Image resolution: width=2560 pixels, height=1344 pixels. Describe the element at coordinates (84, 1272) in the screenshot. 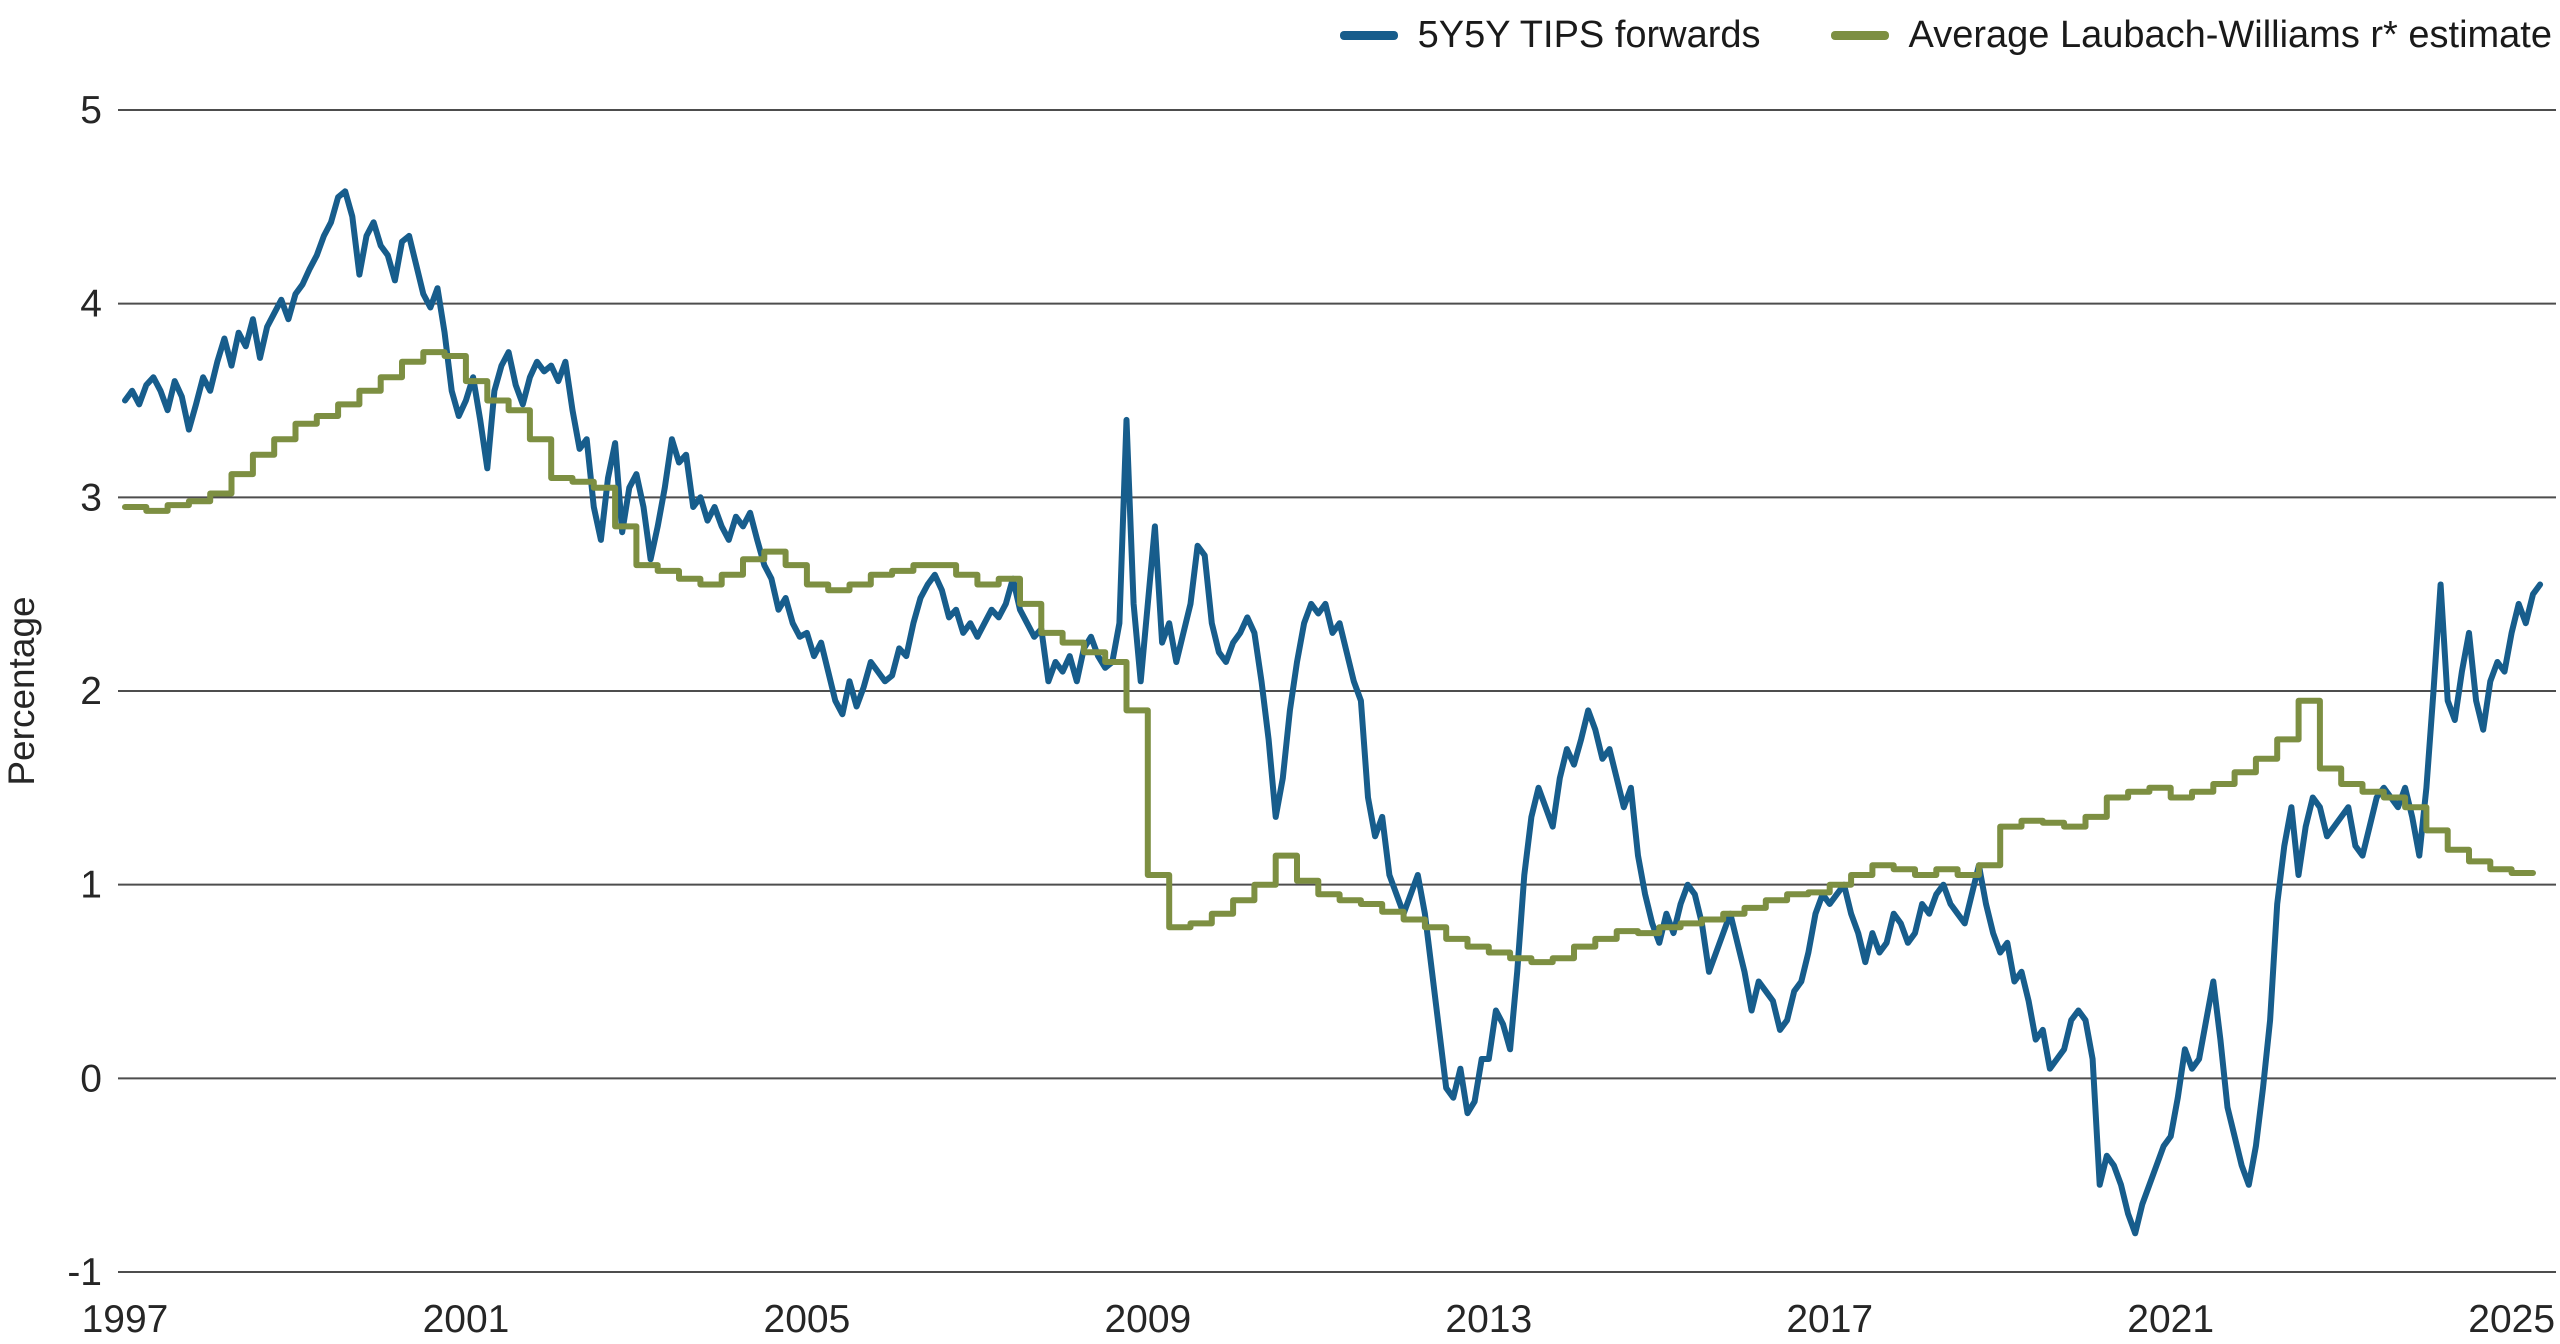

I see `y-tick-label: -1` at that location.